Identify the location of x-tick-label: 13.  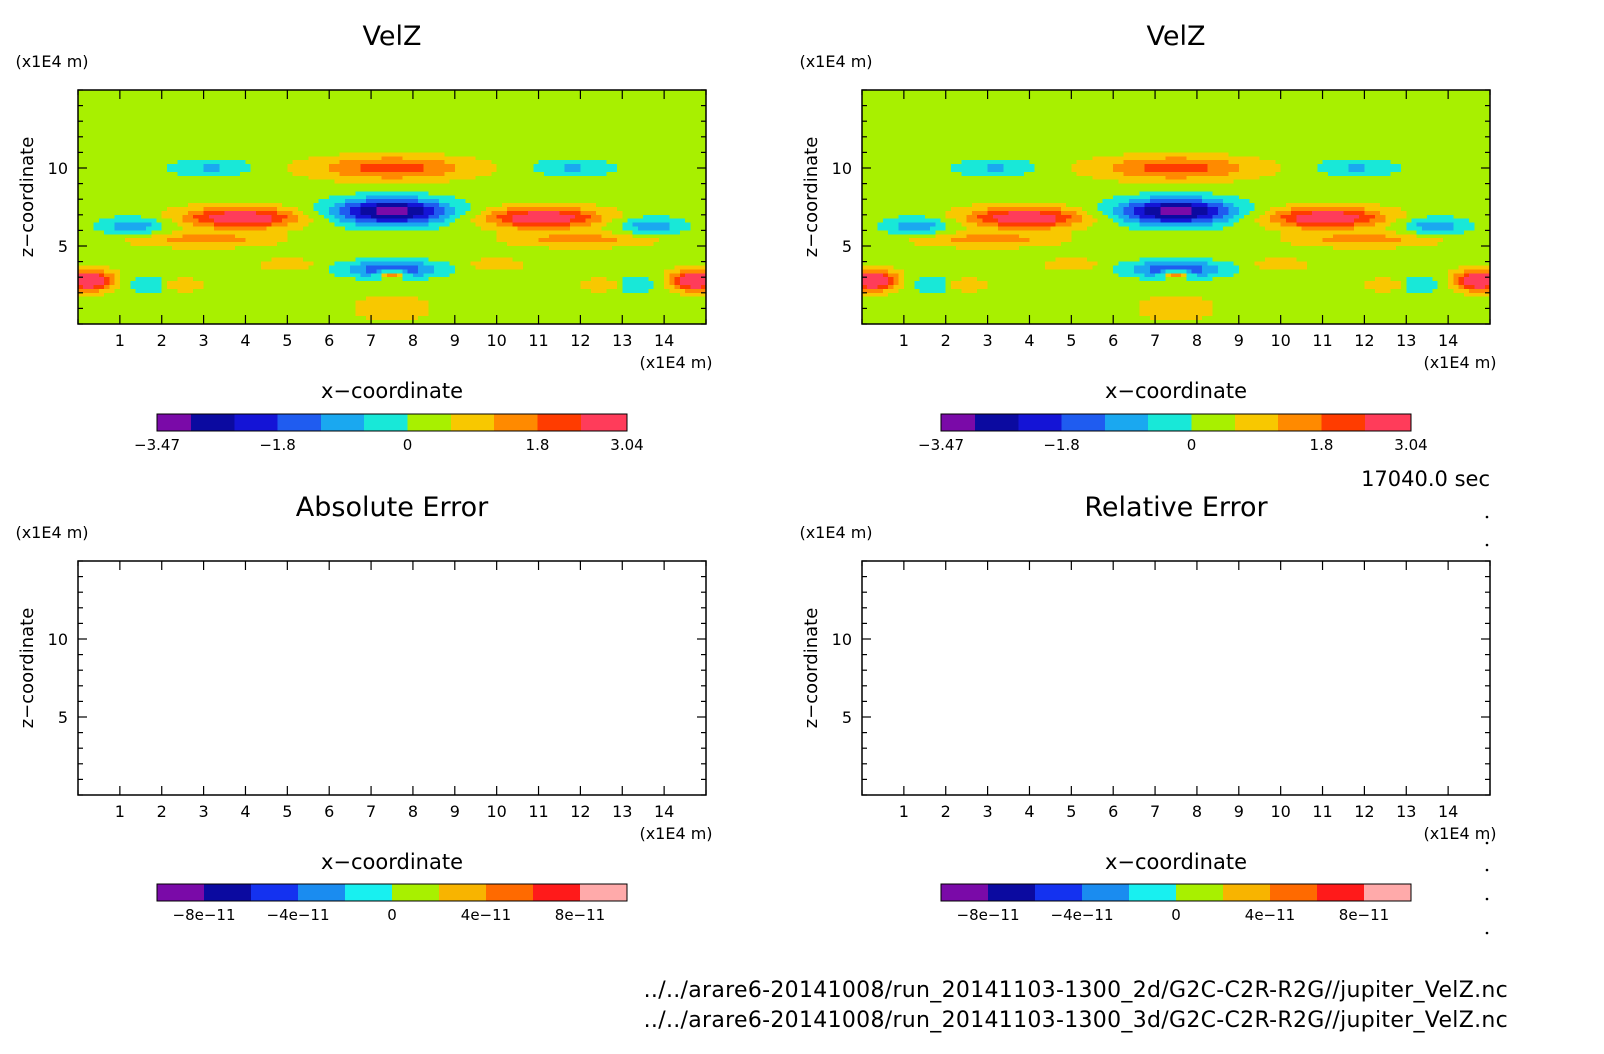
(622, 340).